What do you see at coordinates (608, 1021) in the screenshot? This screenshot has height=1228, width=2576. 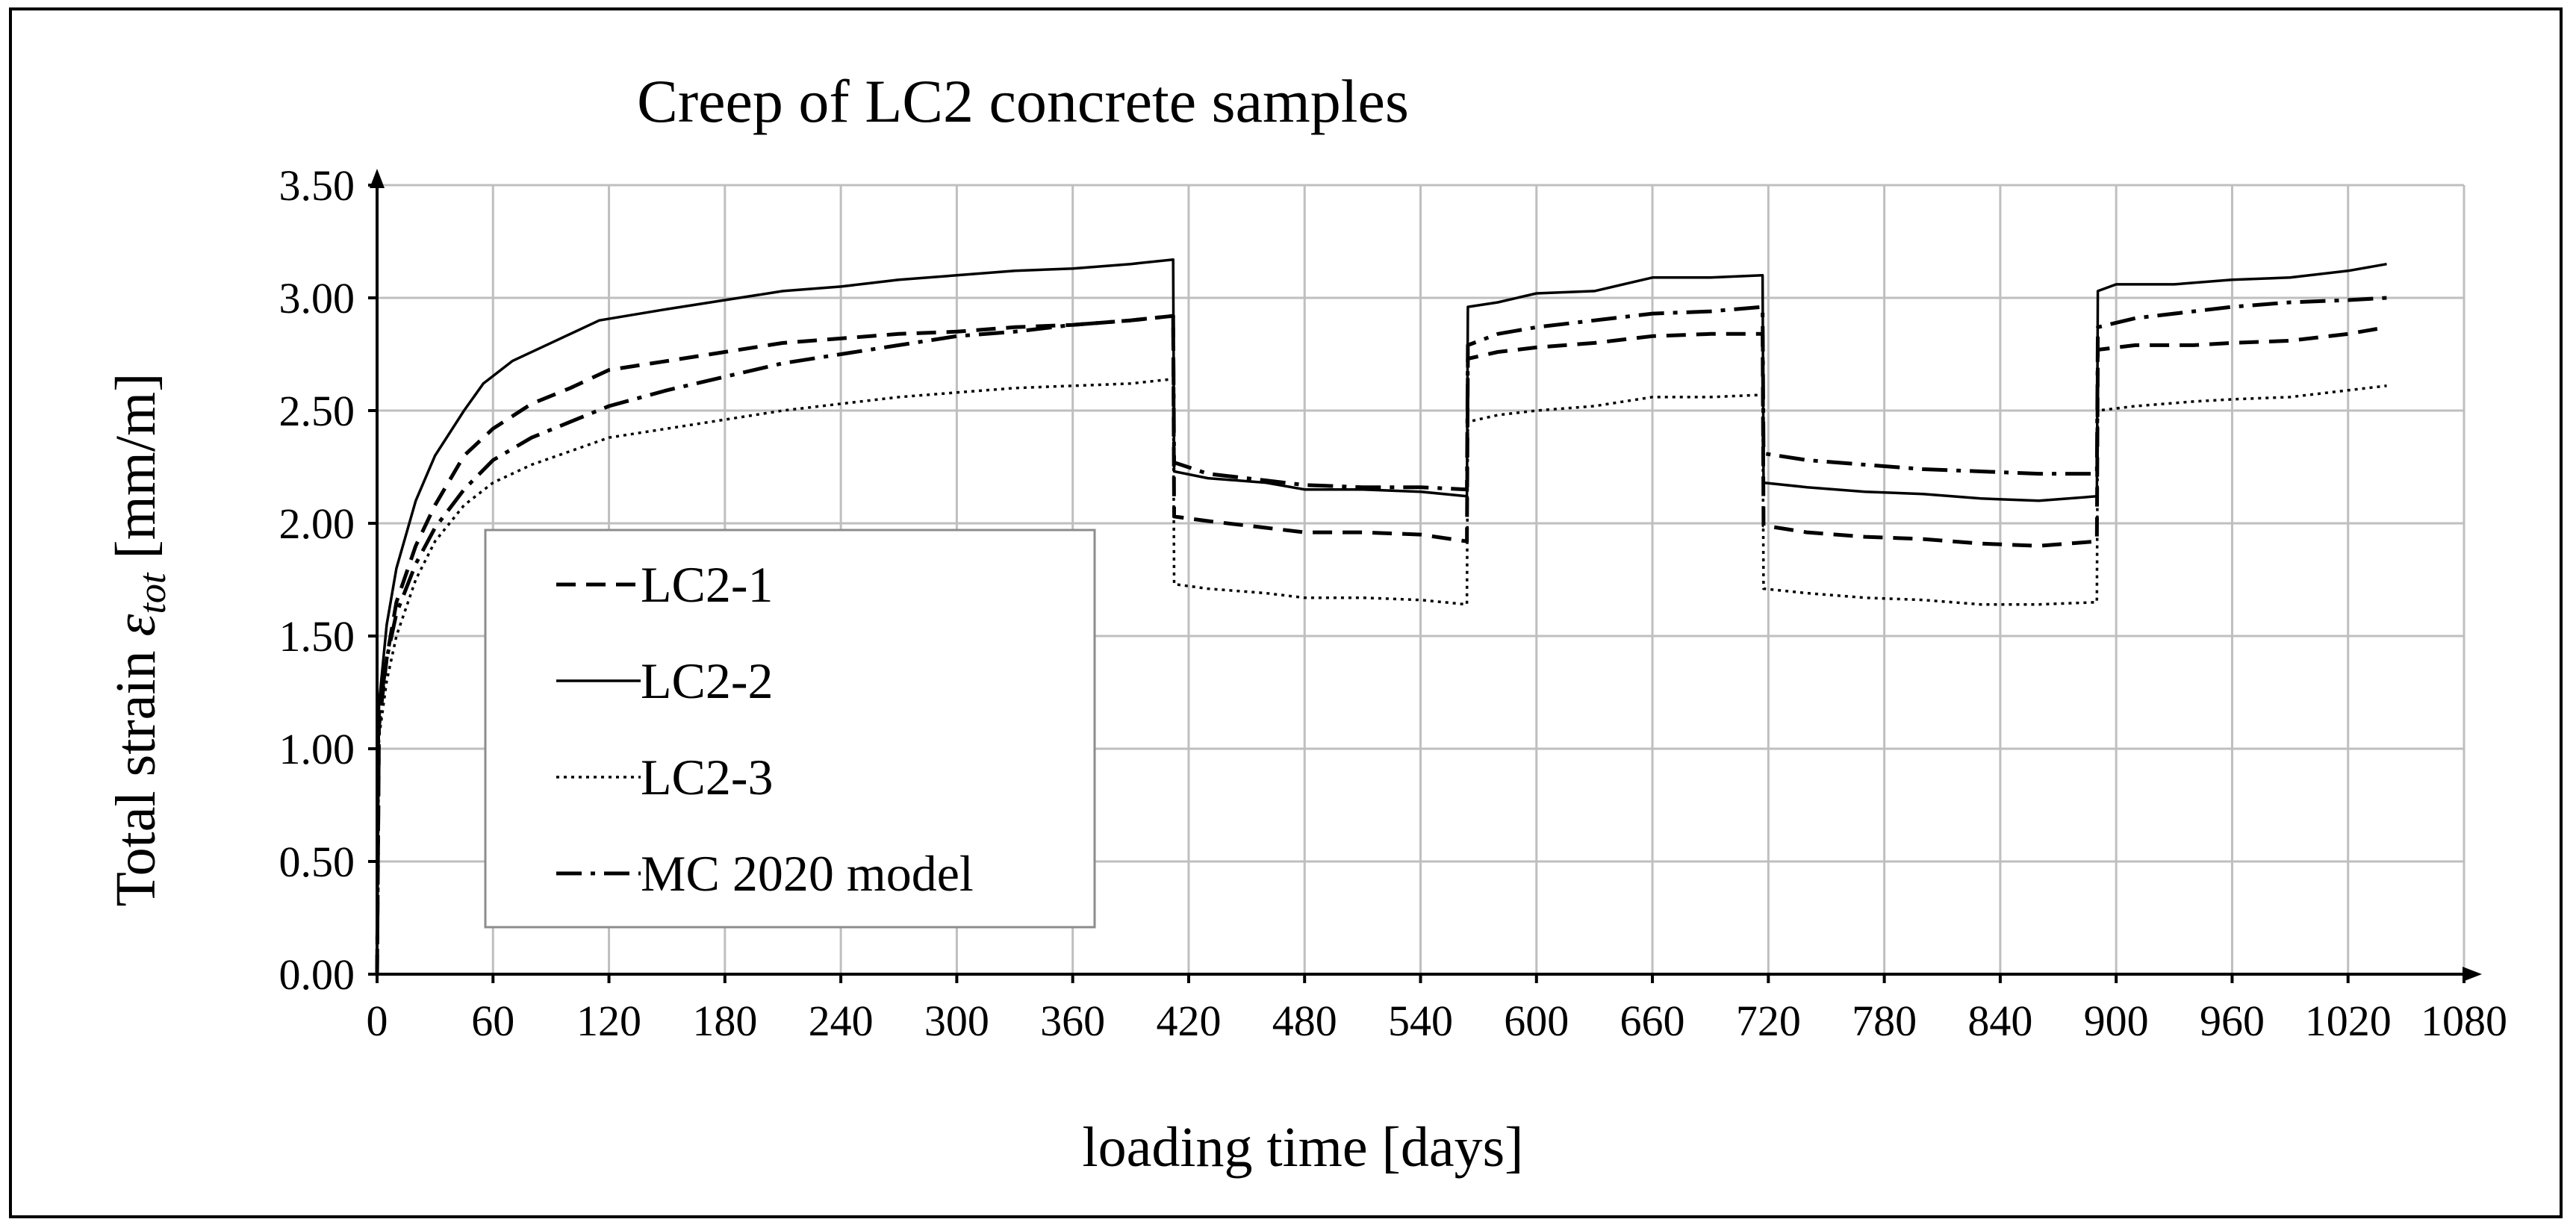 I see `x-tick-label: 120` at bounding box center [608, 1021].